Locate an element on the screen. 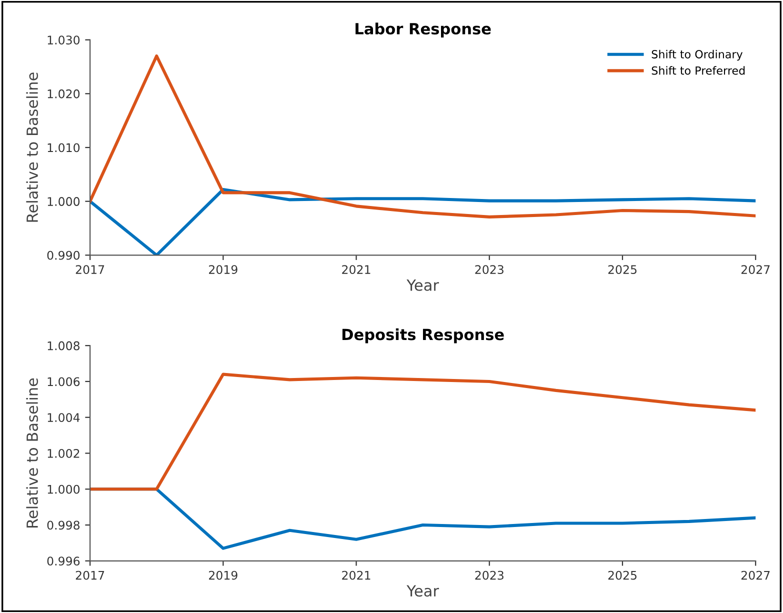 This screenshot has height=613, width=783. y-tick-label: 1.008 is located at coordinates (64, 345).